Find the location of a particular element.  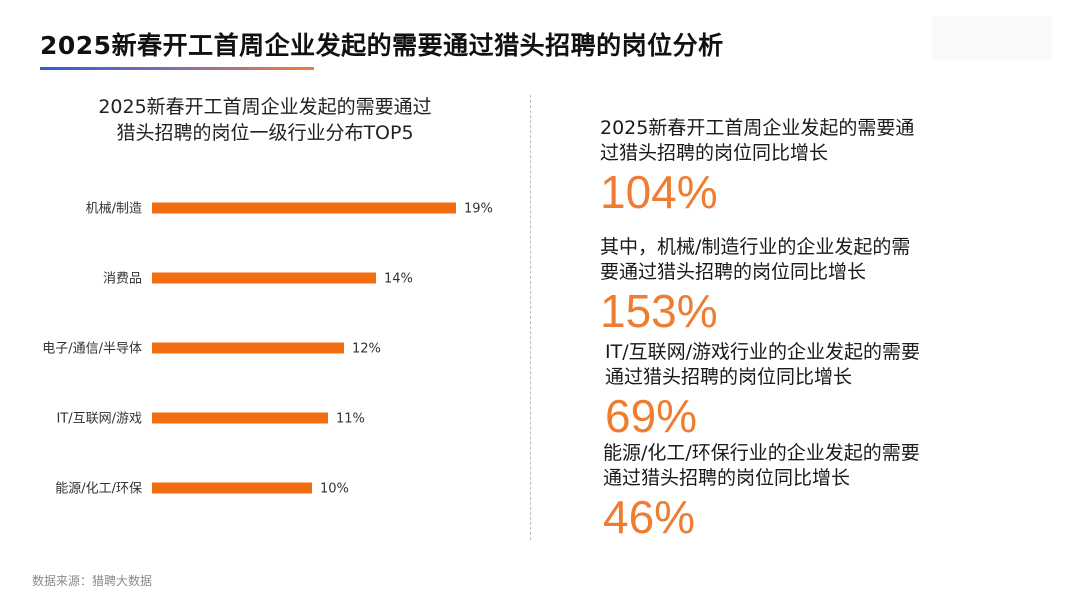

source-note: 数据来源：猎聘大数据 is located at coordinates (92, 581).